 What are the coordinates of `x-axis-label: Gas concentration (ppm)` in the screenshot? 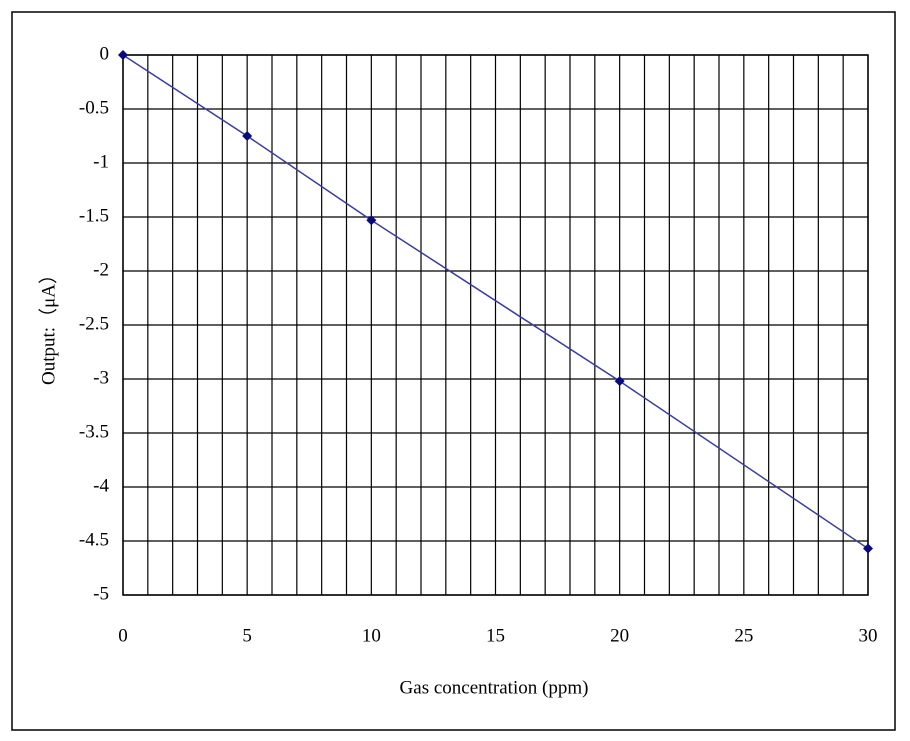 It's located at (494, 687).